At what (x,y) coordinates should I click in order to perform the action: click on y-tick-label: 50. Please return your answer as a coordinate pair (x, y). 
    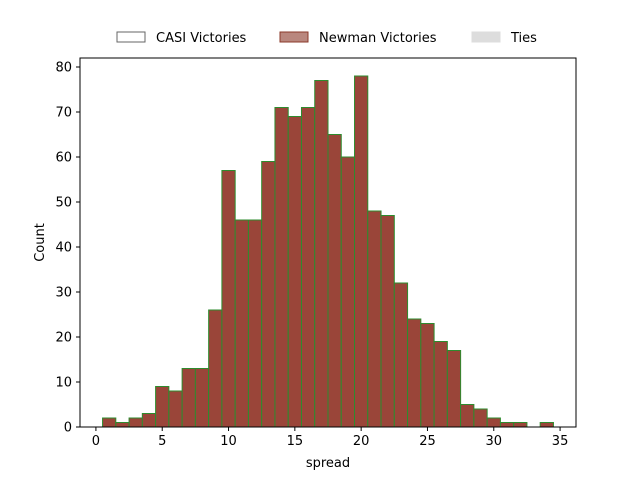
    Looking at the image, I should click on (63, 203).